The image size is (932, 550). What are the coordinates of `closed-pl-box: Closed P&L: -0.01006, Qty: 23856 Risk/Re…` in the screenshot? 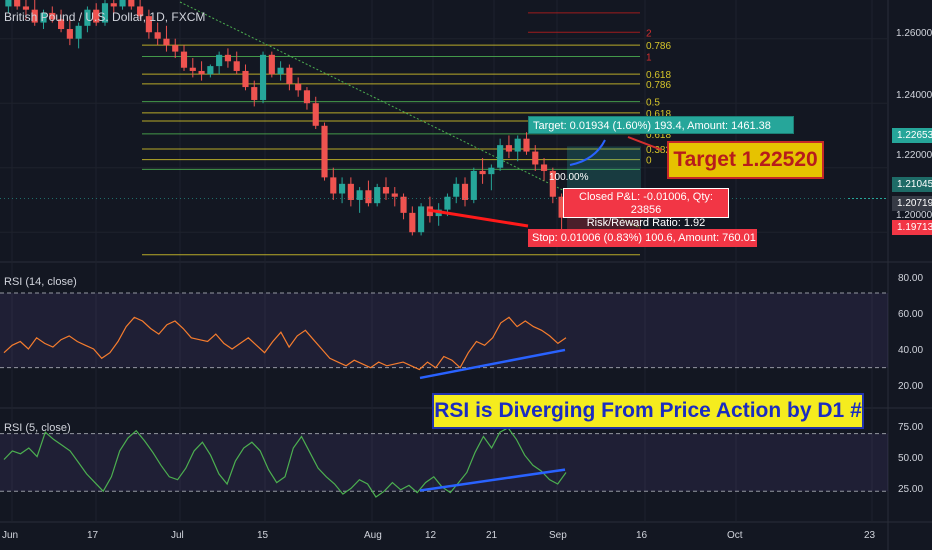 It's located at (646, 208).